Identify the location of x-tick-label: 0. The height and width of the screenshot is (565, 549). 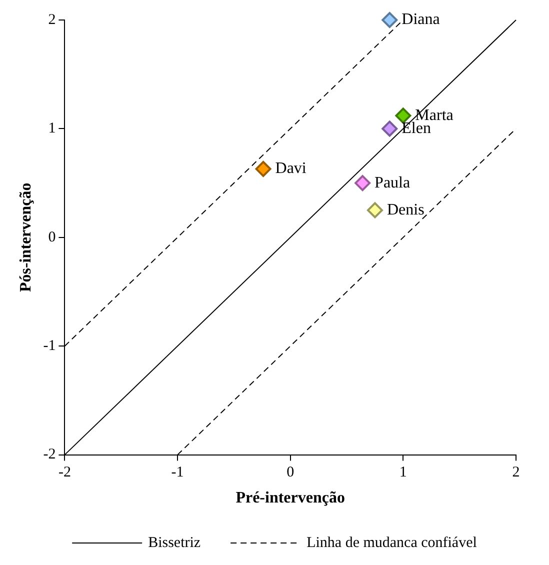
(290, 472).